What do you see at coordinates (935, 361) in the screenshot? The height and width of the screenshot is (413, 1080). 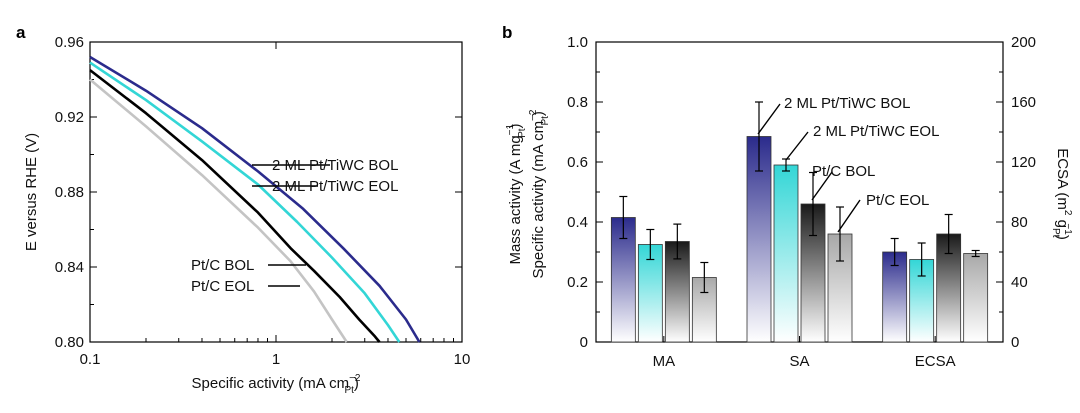 I see `panel-b-xtick-label: ECSA` at bounding box center [935, 361].